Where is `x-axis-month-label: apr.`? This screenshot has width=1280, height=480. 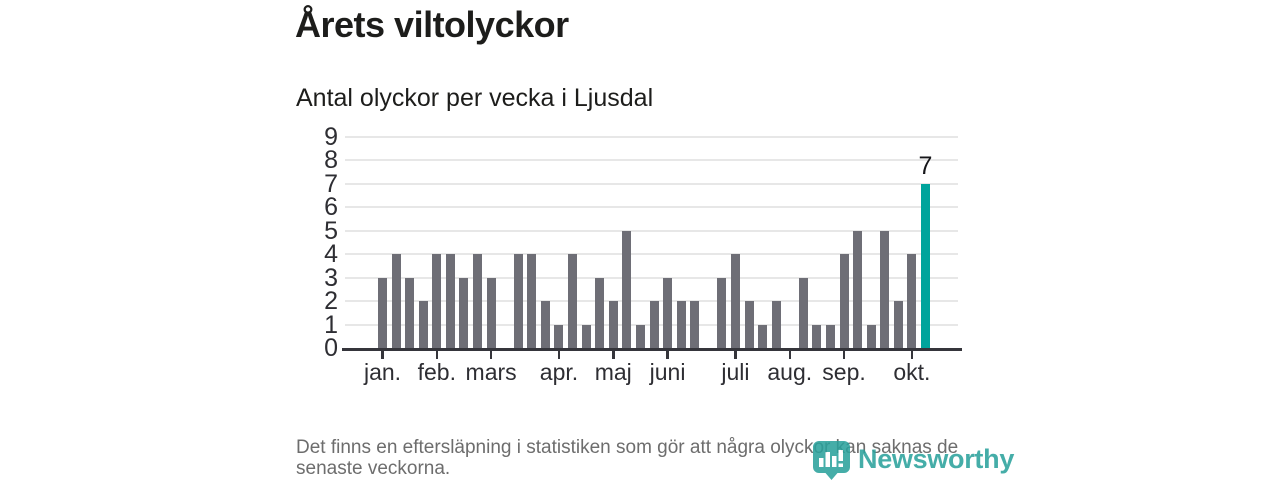 x-axis-month-label: apr. is located at coordinates (559, 372).